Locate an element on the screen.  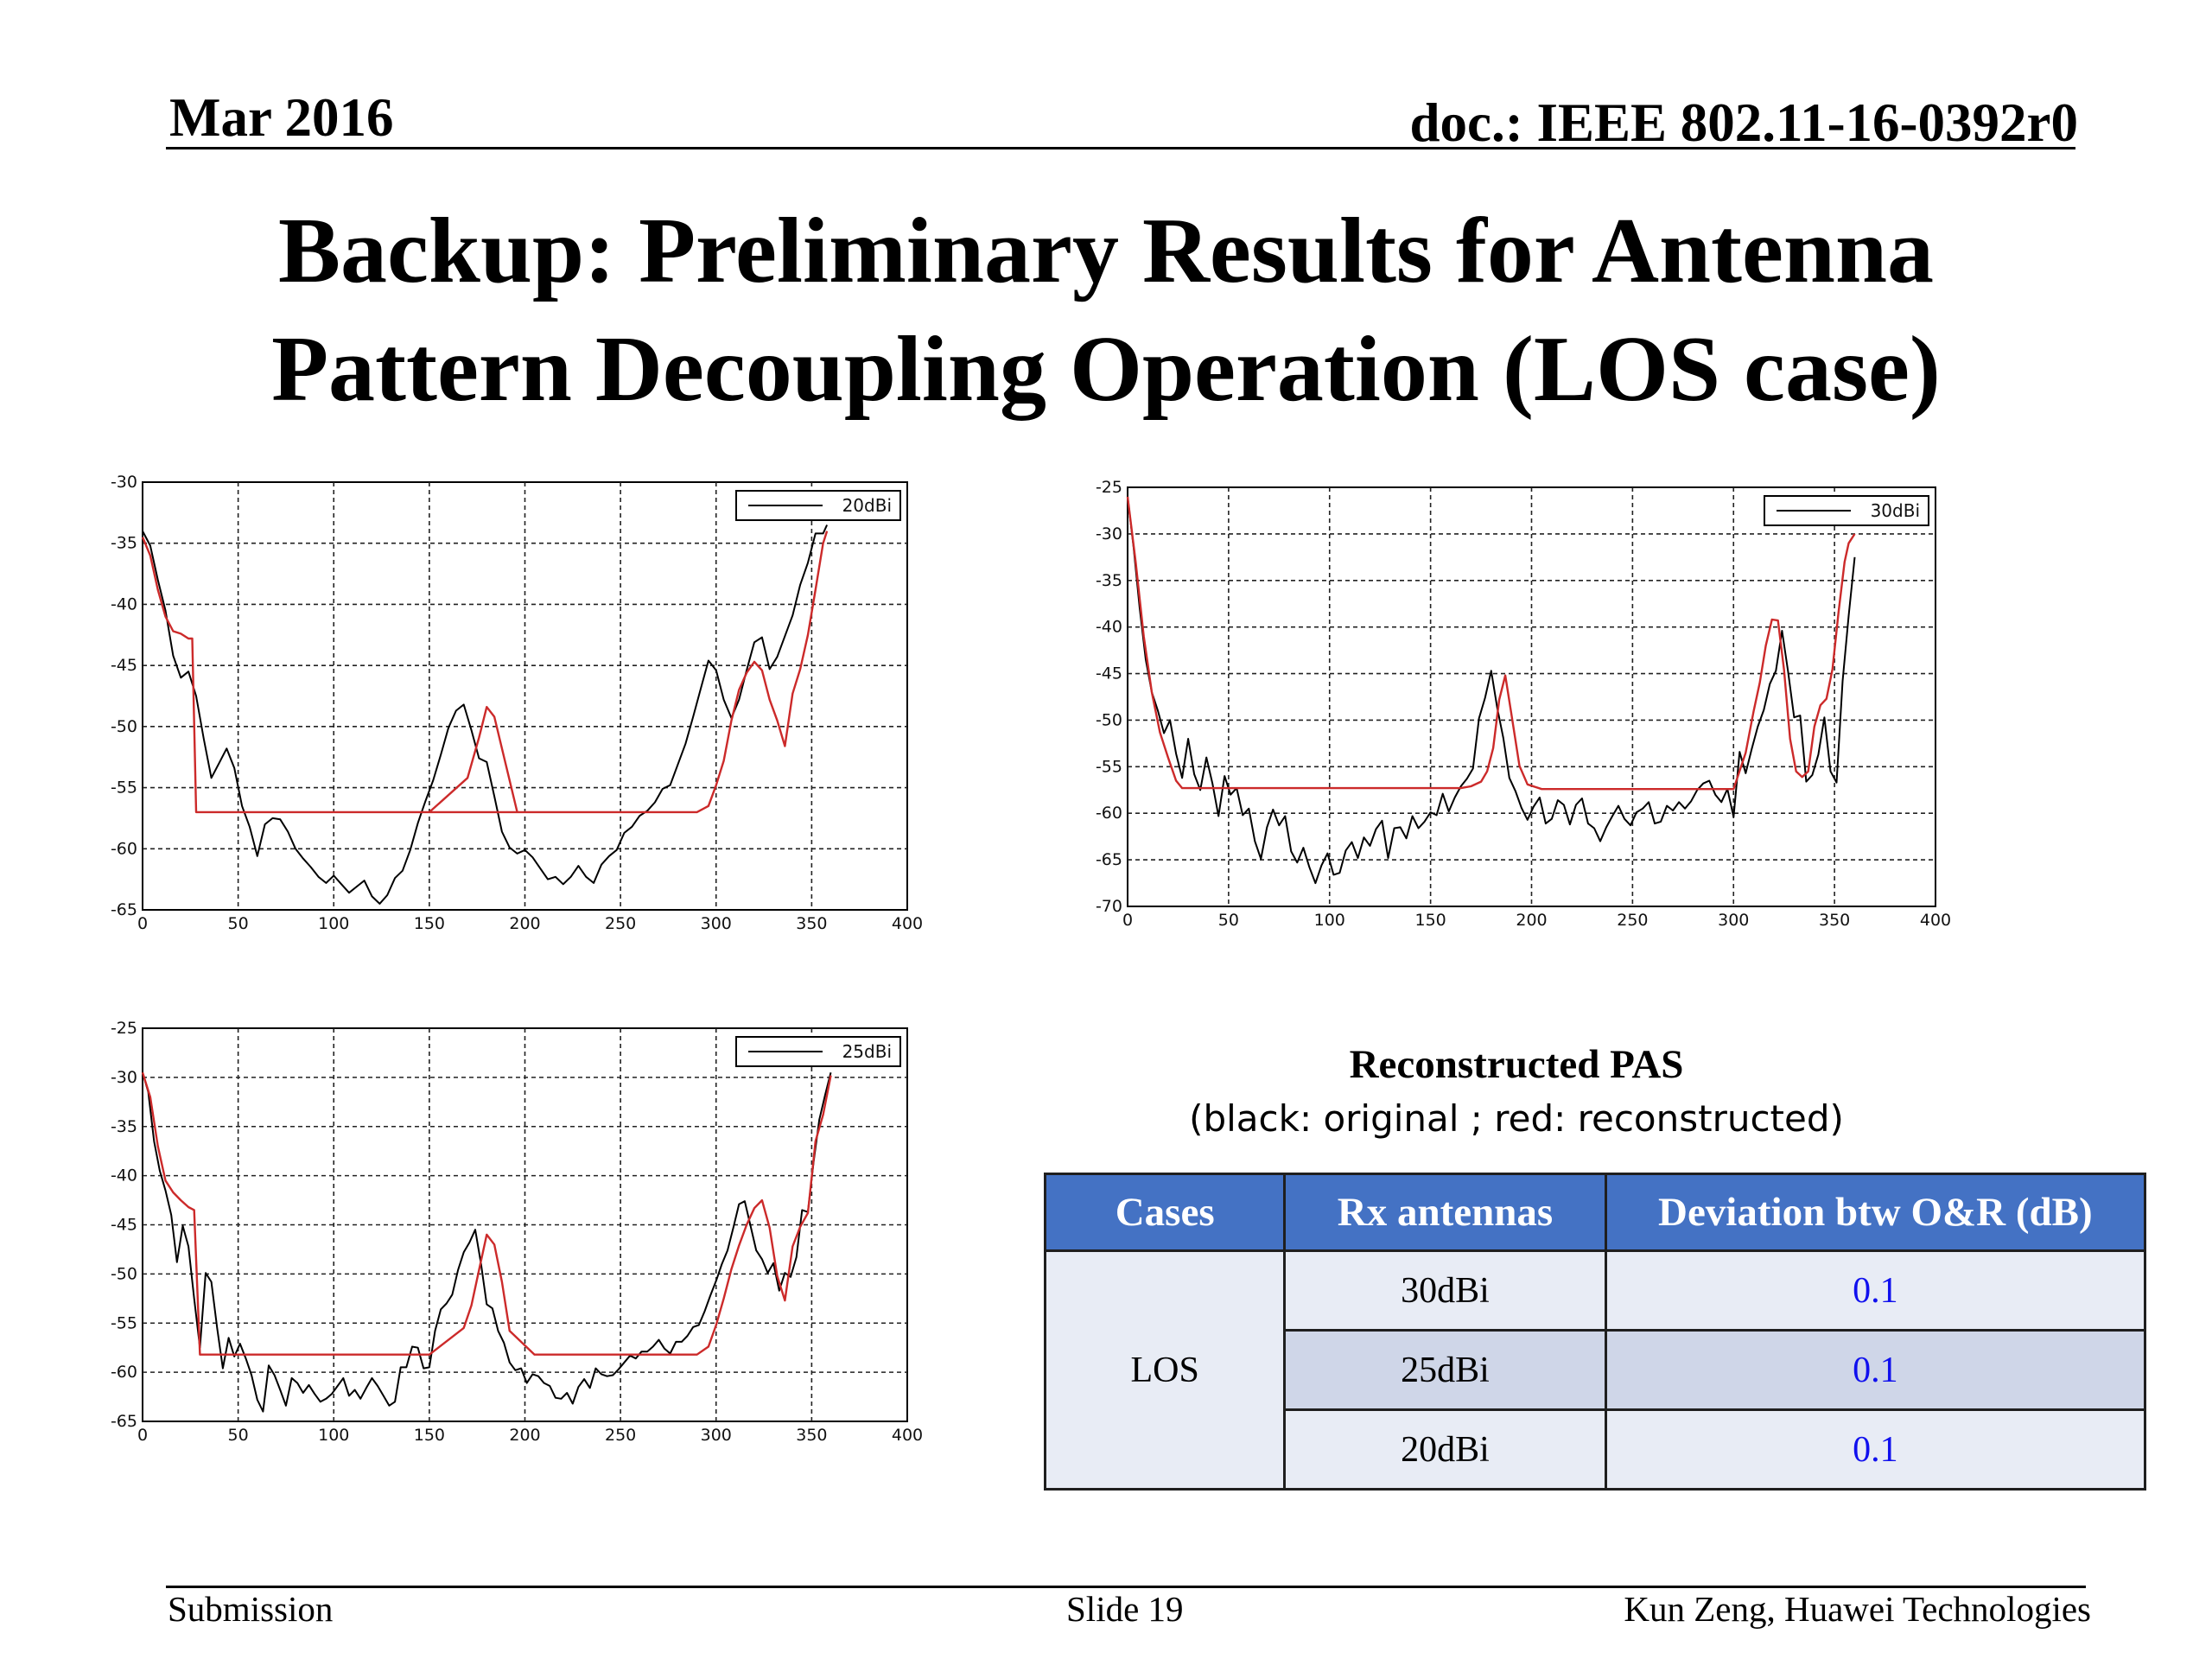
slide-title-line1: Backup: Preliminary Results for Antenna is located at coordinates (1106, 251).